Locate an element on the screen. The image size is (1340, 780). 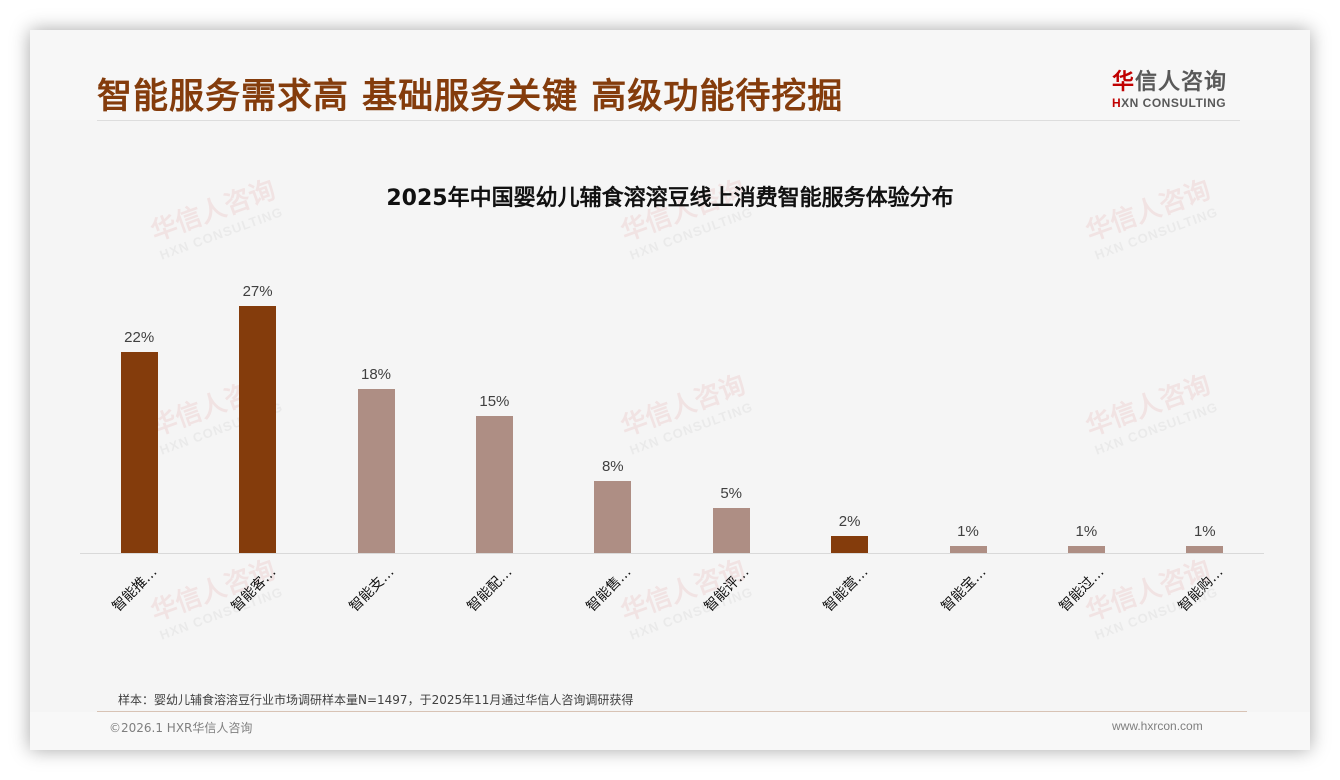
logo-cn-first-char: 华 is located at coordinates (1124, 82).